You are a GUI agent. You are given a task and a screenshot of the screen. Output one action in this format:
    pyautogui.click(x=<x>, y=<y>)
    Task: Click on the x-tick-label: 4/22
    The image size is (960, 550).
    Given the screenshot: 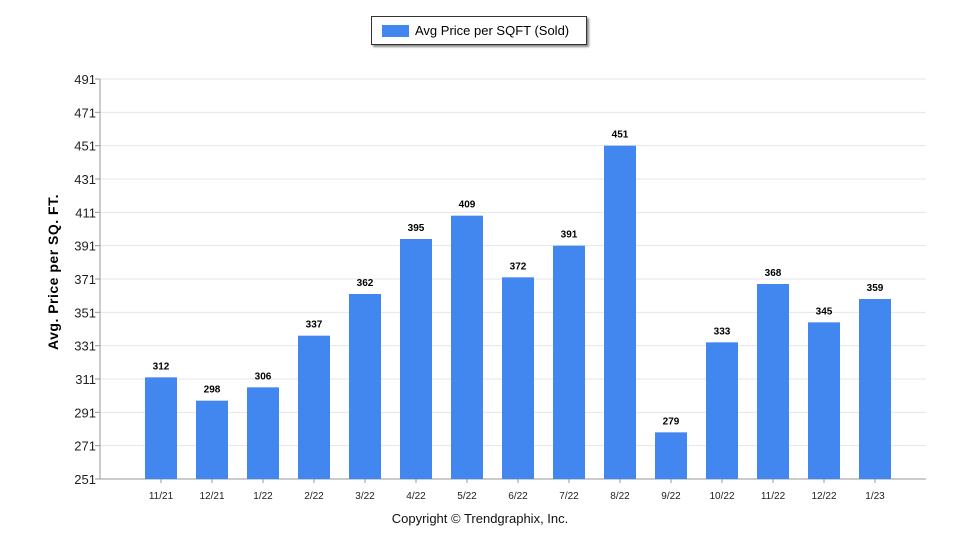 What is the action you would take?
    pyautogui.click(x=416, y=496)
    